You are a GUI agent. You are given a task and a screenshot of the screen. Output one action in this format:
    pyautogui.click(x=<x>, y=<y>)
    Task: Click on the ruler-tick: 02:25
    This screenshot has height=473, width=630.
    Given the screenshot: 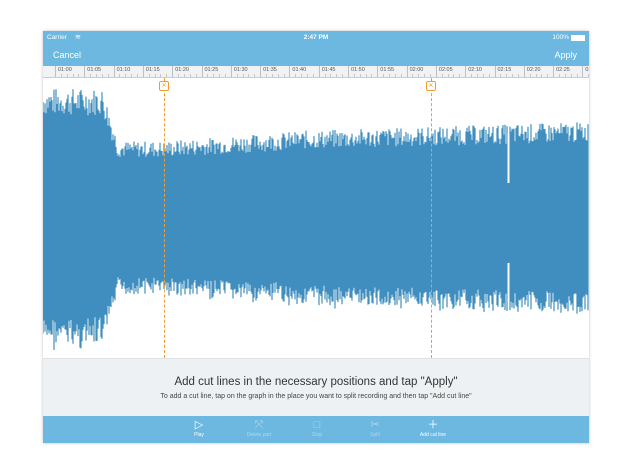 What is the action you would take?
    pyautogui.click(x=561, y=71)
    